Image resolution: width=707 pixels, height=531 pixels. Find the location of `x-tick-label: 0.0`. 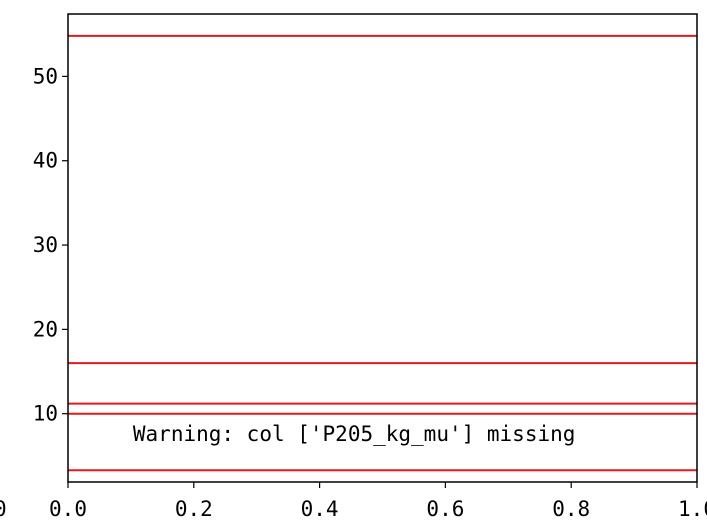

x-tick-label: 0.0 is located at coordinates (68, 509).